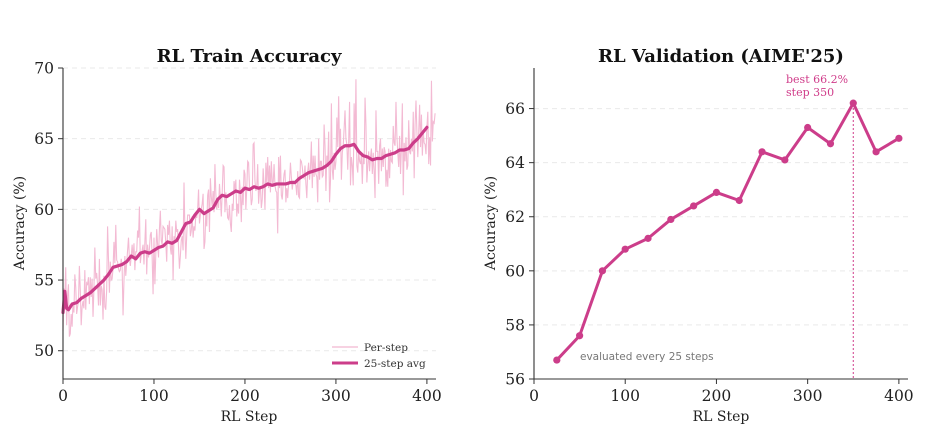 The width and height of the screenshot is (936, 444). Describe the element at coordinates (810, 92) in the screenshot. I see `best-annotation-line2: step 350` at that location.